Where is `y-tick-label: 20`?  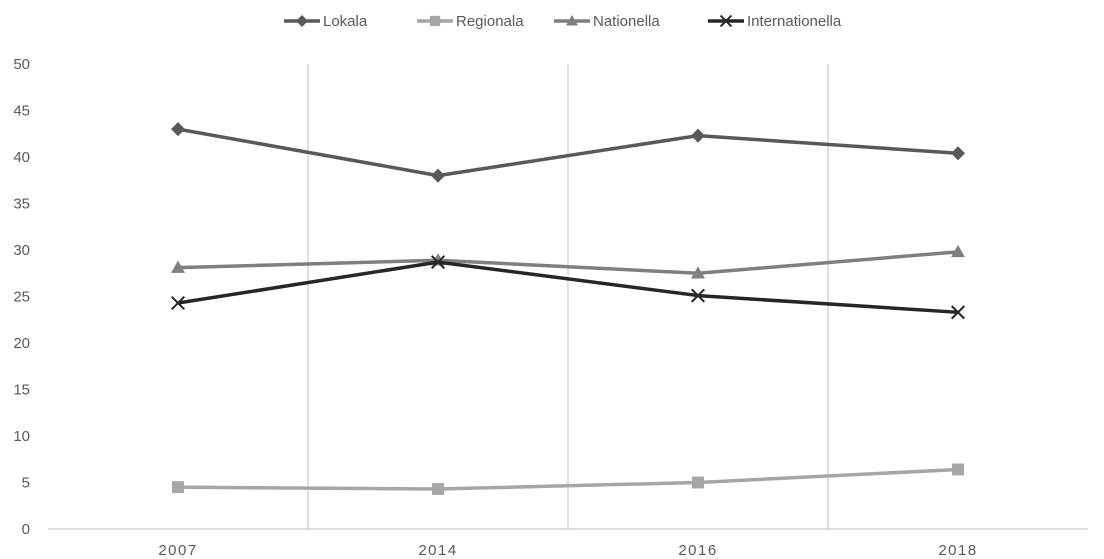 y-tick-label: 20 is located at coordinates (21, 343).